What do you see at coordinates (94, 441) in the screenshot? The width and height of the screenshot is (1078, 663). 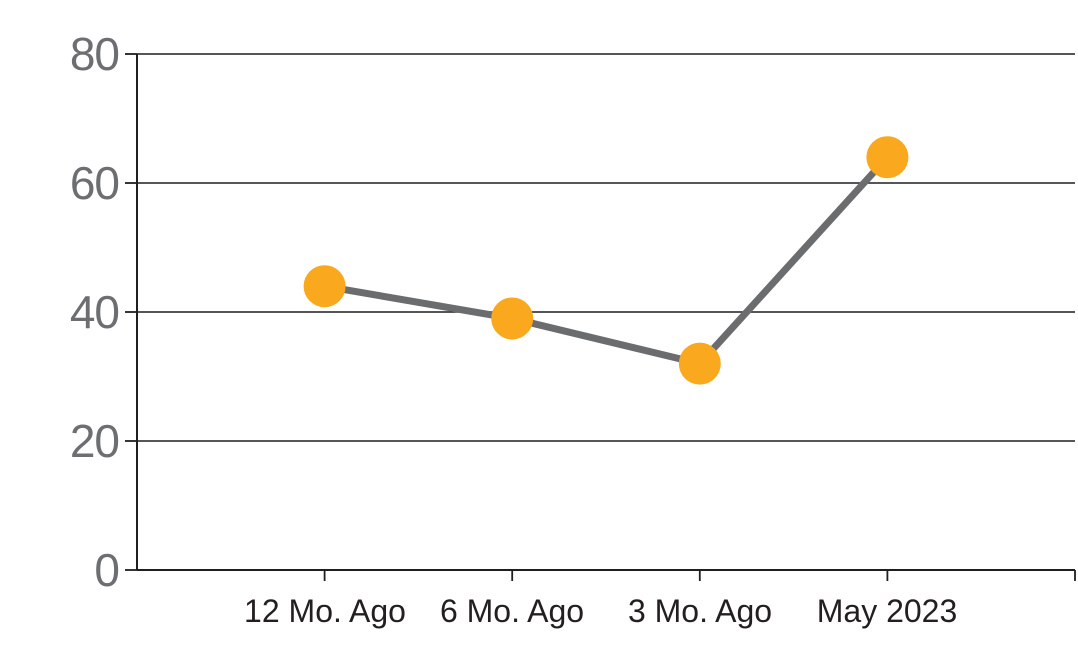 I see `y-axis-tick-label: 20` at bounding box center [94, 441].